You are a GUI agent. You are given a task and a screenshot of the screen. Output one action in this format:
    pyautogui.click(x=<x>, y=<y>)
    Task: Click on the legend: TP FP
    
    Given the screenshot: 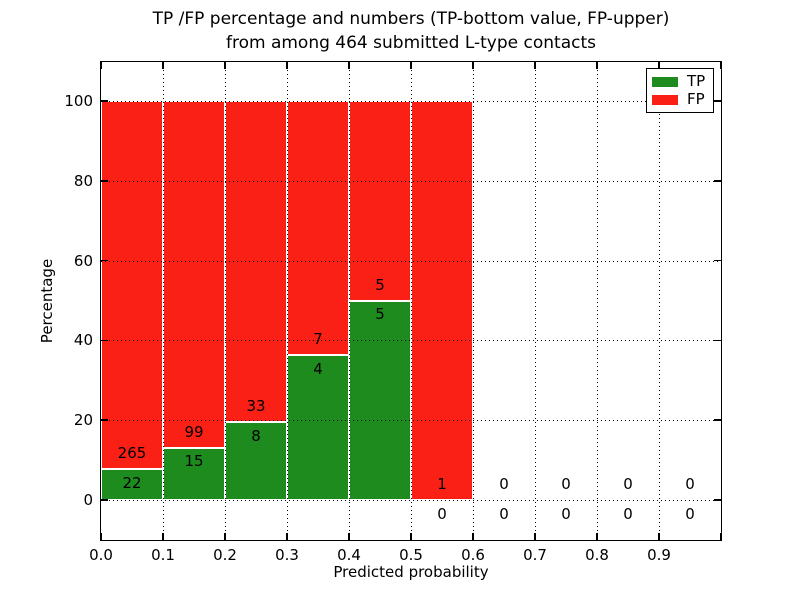 What is the action you would take?
    pyautogui.click(x=680, y=90)
    